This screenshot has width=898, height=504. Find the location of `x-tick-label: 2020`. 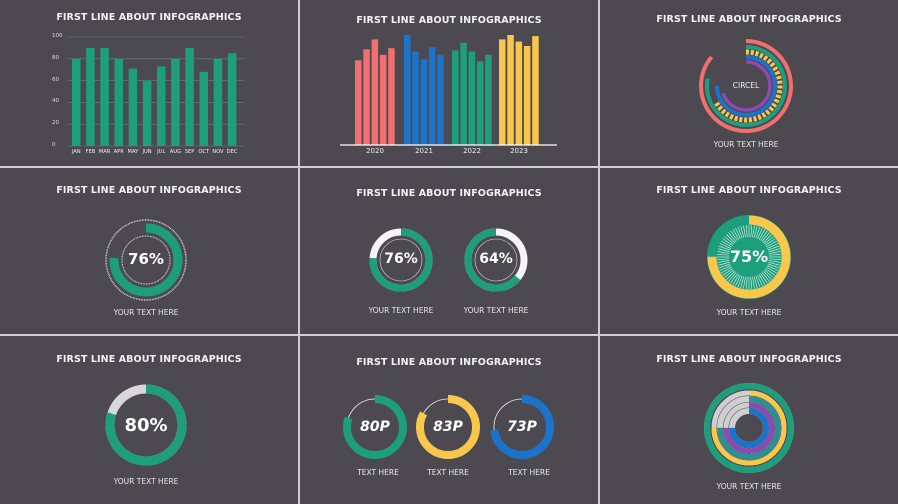

x-tick-label: 2020 is located at coordinates (375, 151).